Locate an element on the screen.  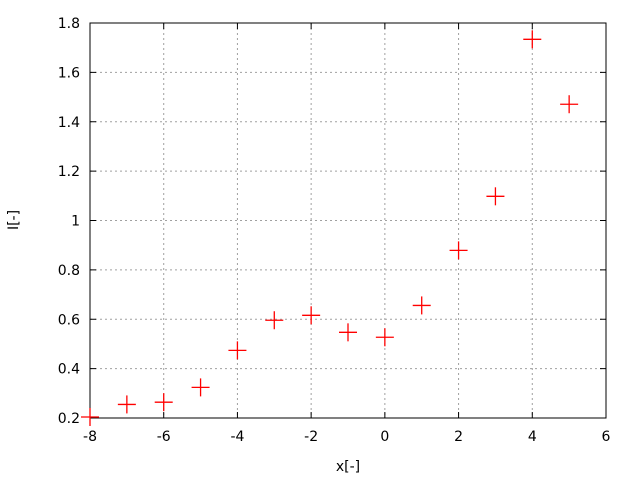
x-tick-label: -6 is located at coordinates (164, 437).